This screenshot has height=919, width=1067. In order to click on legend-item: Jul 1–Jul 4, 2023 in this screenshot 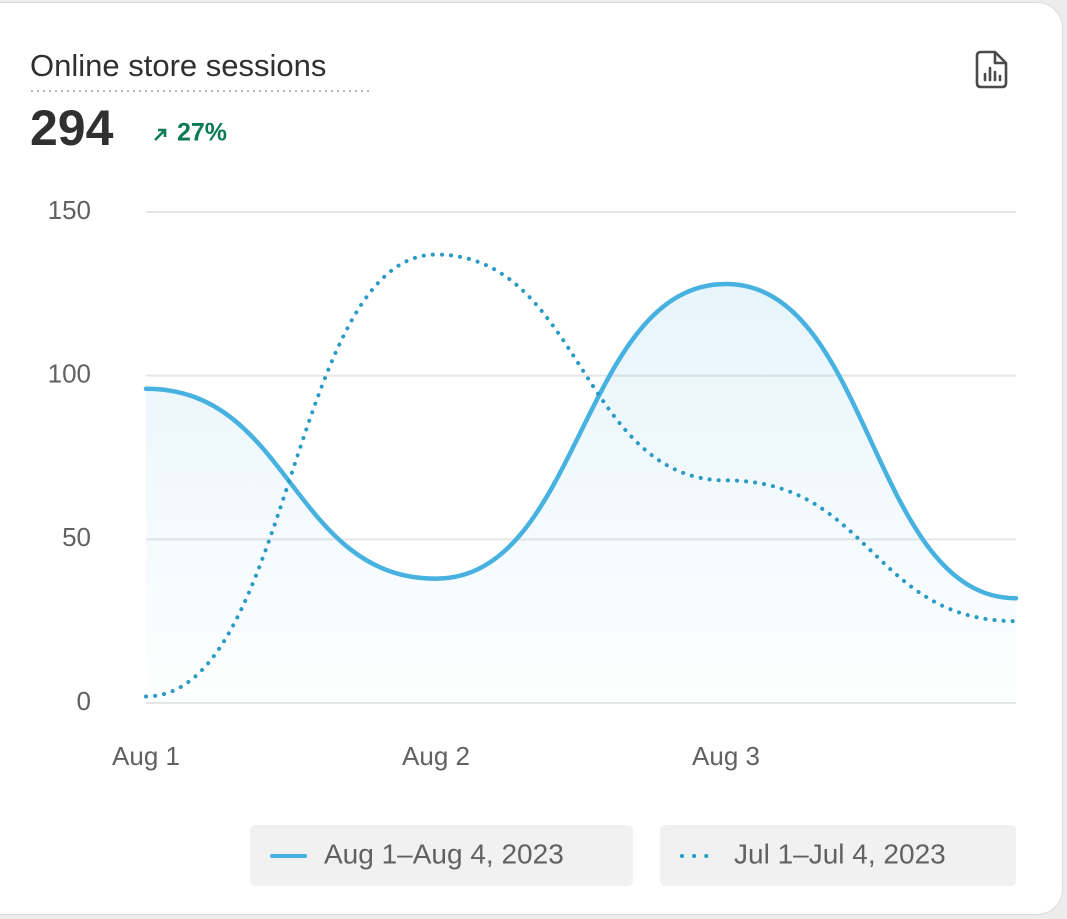, I will do `click(838, 855)`.